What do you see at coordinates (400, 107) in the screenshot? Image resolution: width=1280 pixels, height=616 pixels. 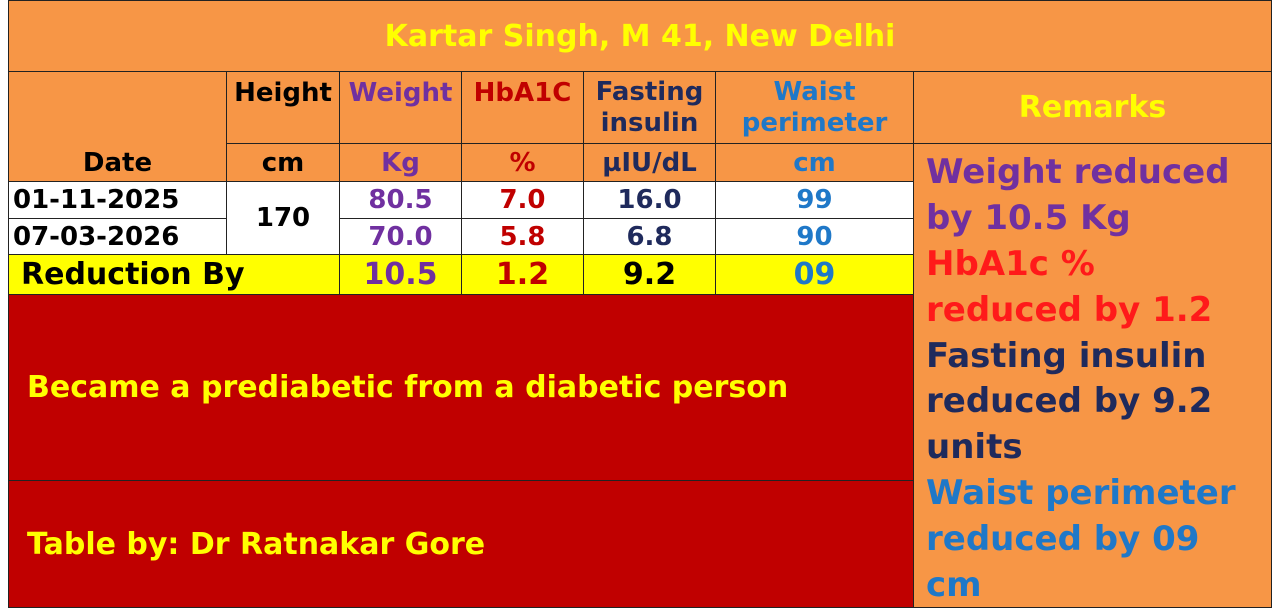 I see `weight-header: Weight` at bounding box center [400, 107].